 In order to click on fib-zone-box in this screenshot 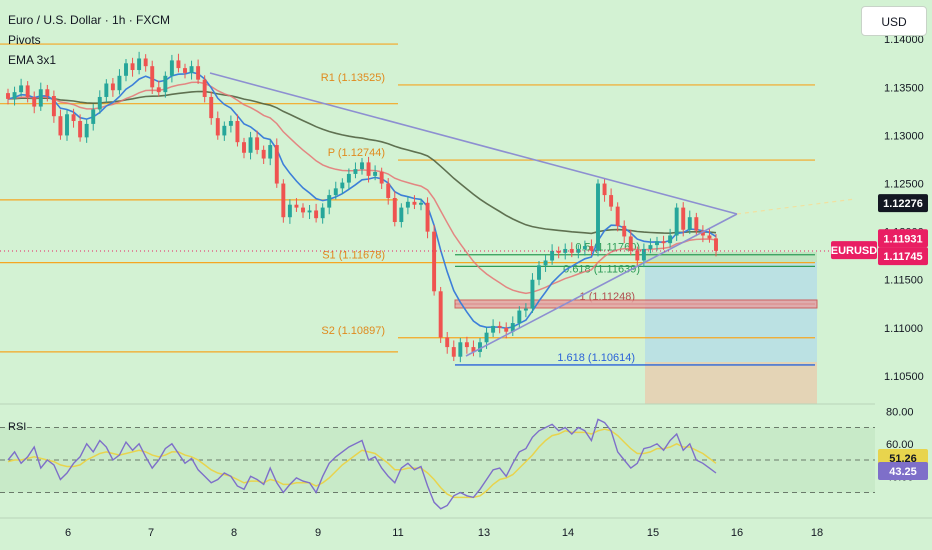, I will do `click(636, 304)`.